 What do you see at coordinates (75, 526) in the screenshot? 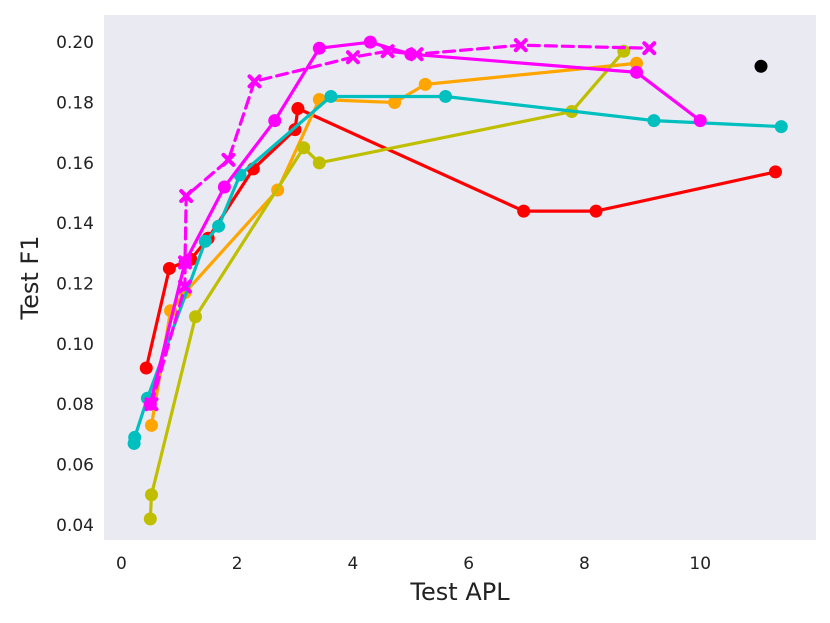
I see `y-tick-label: 0.04` at bounding box center [75, 526].